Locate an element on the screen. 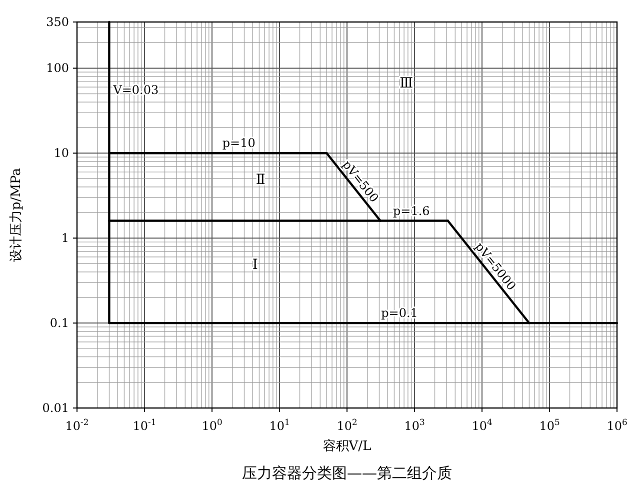 The image size is (630, 500). x-tick-label: 10$^{-2}$ is located at coordinates (77, 425).